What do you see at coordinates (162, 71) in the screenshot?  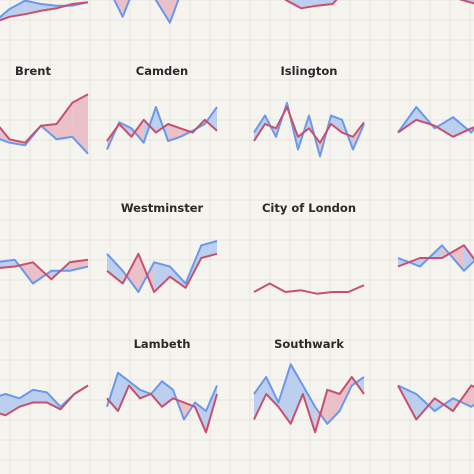 I see `panel-label: Camden` at bounding box center [162, 71].